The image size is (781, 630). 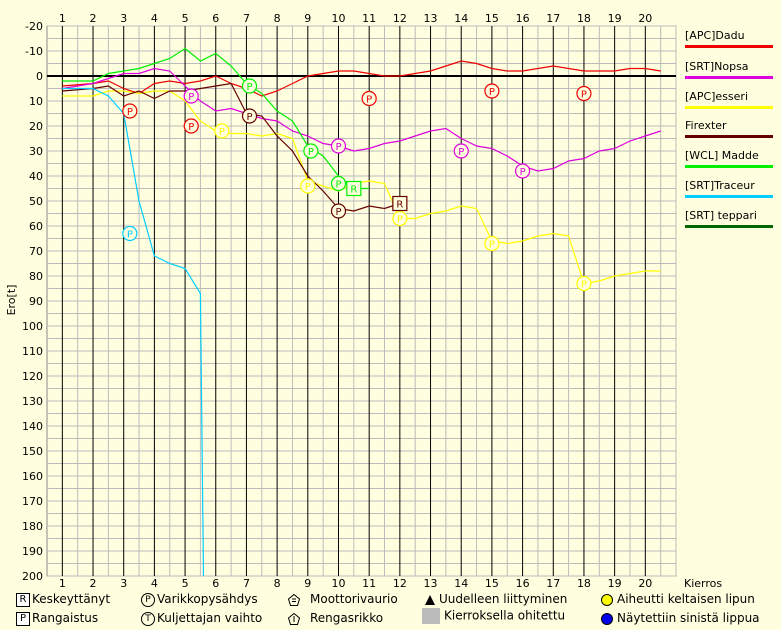 What do you see at coordinates (461, 583) in the screenshot?
I see `x-tick-label: 14` at bounding box center [461, 583].